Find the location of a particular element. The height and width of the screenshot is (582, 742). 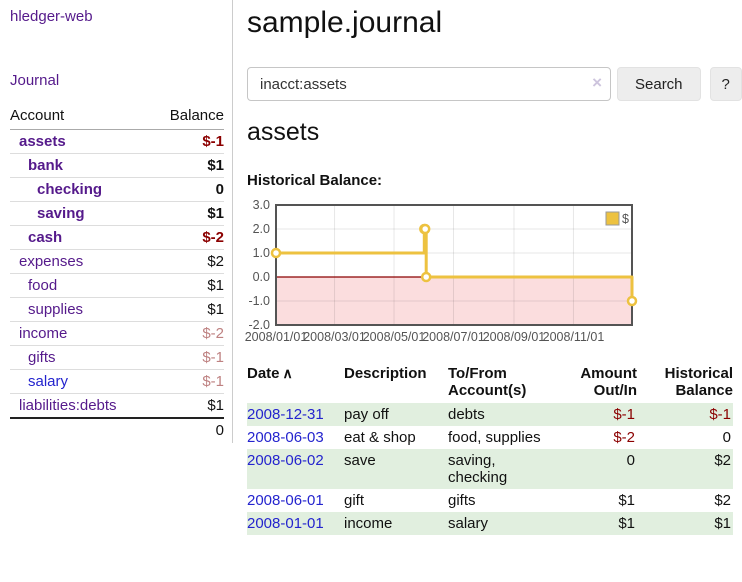

register-accounts: debts is located at coordinates (500, 414).